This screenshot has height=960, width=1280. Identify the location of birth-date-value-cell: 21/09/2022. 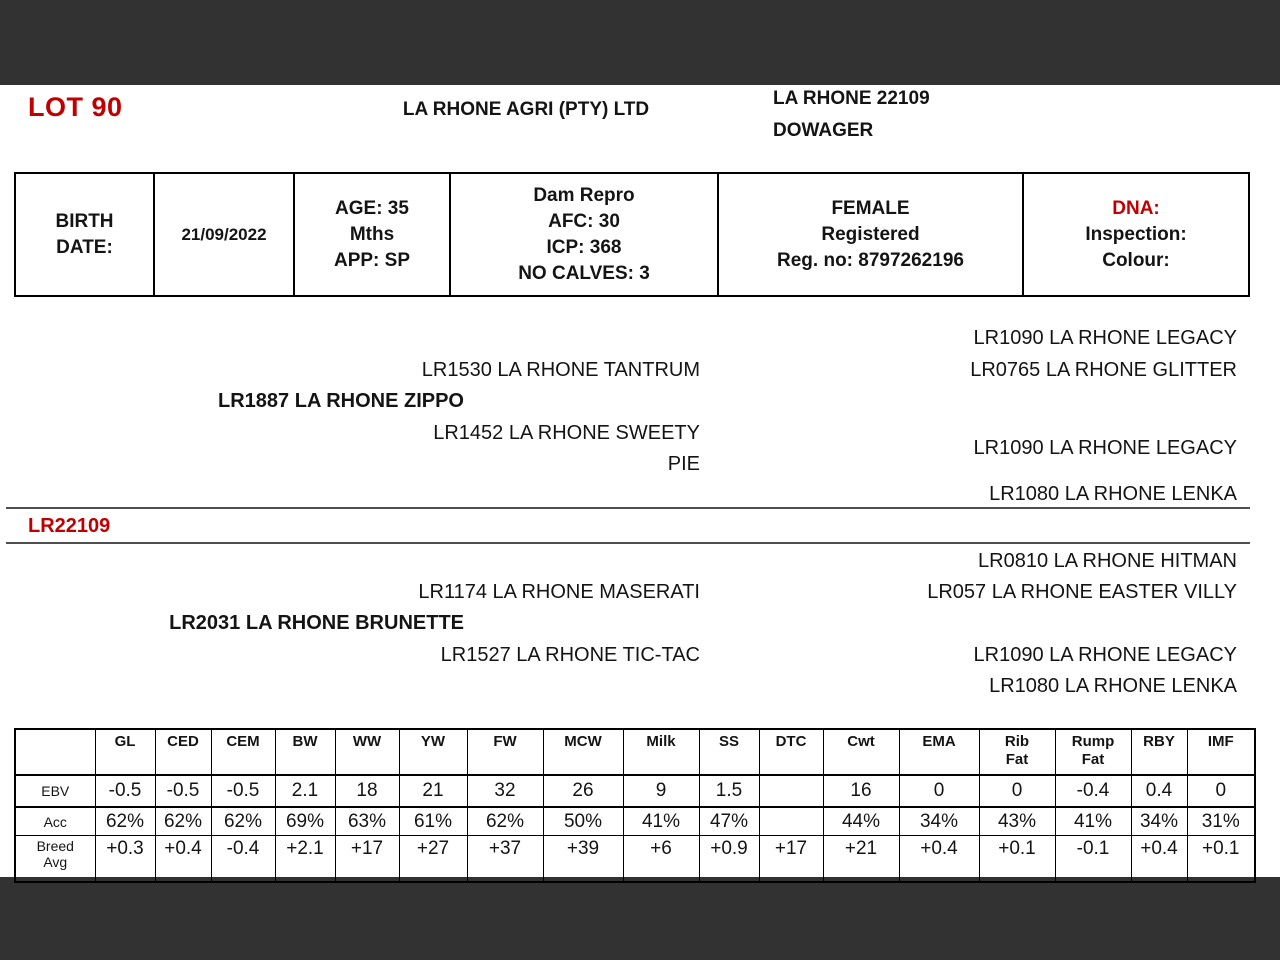
(224, 234).